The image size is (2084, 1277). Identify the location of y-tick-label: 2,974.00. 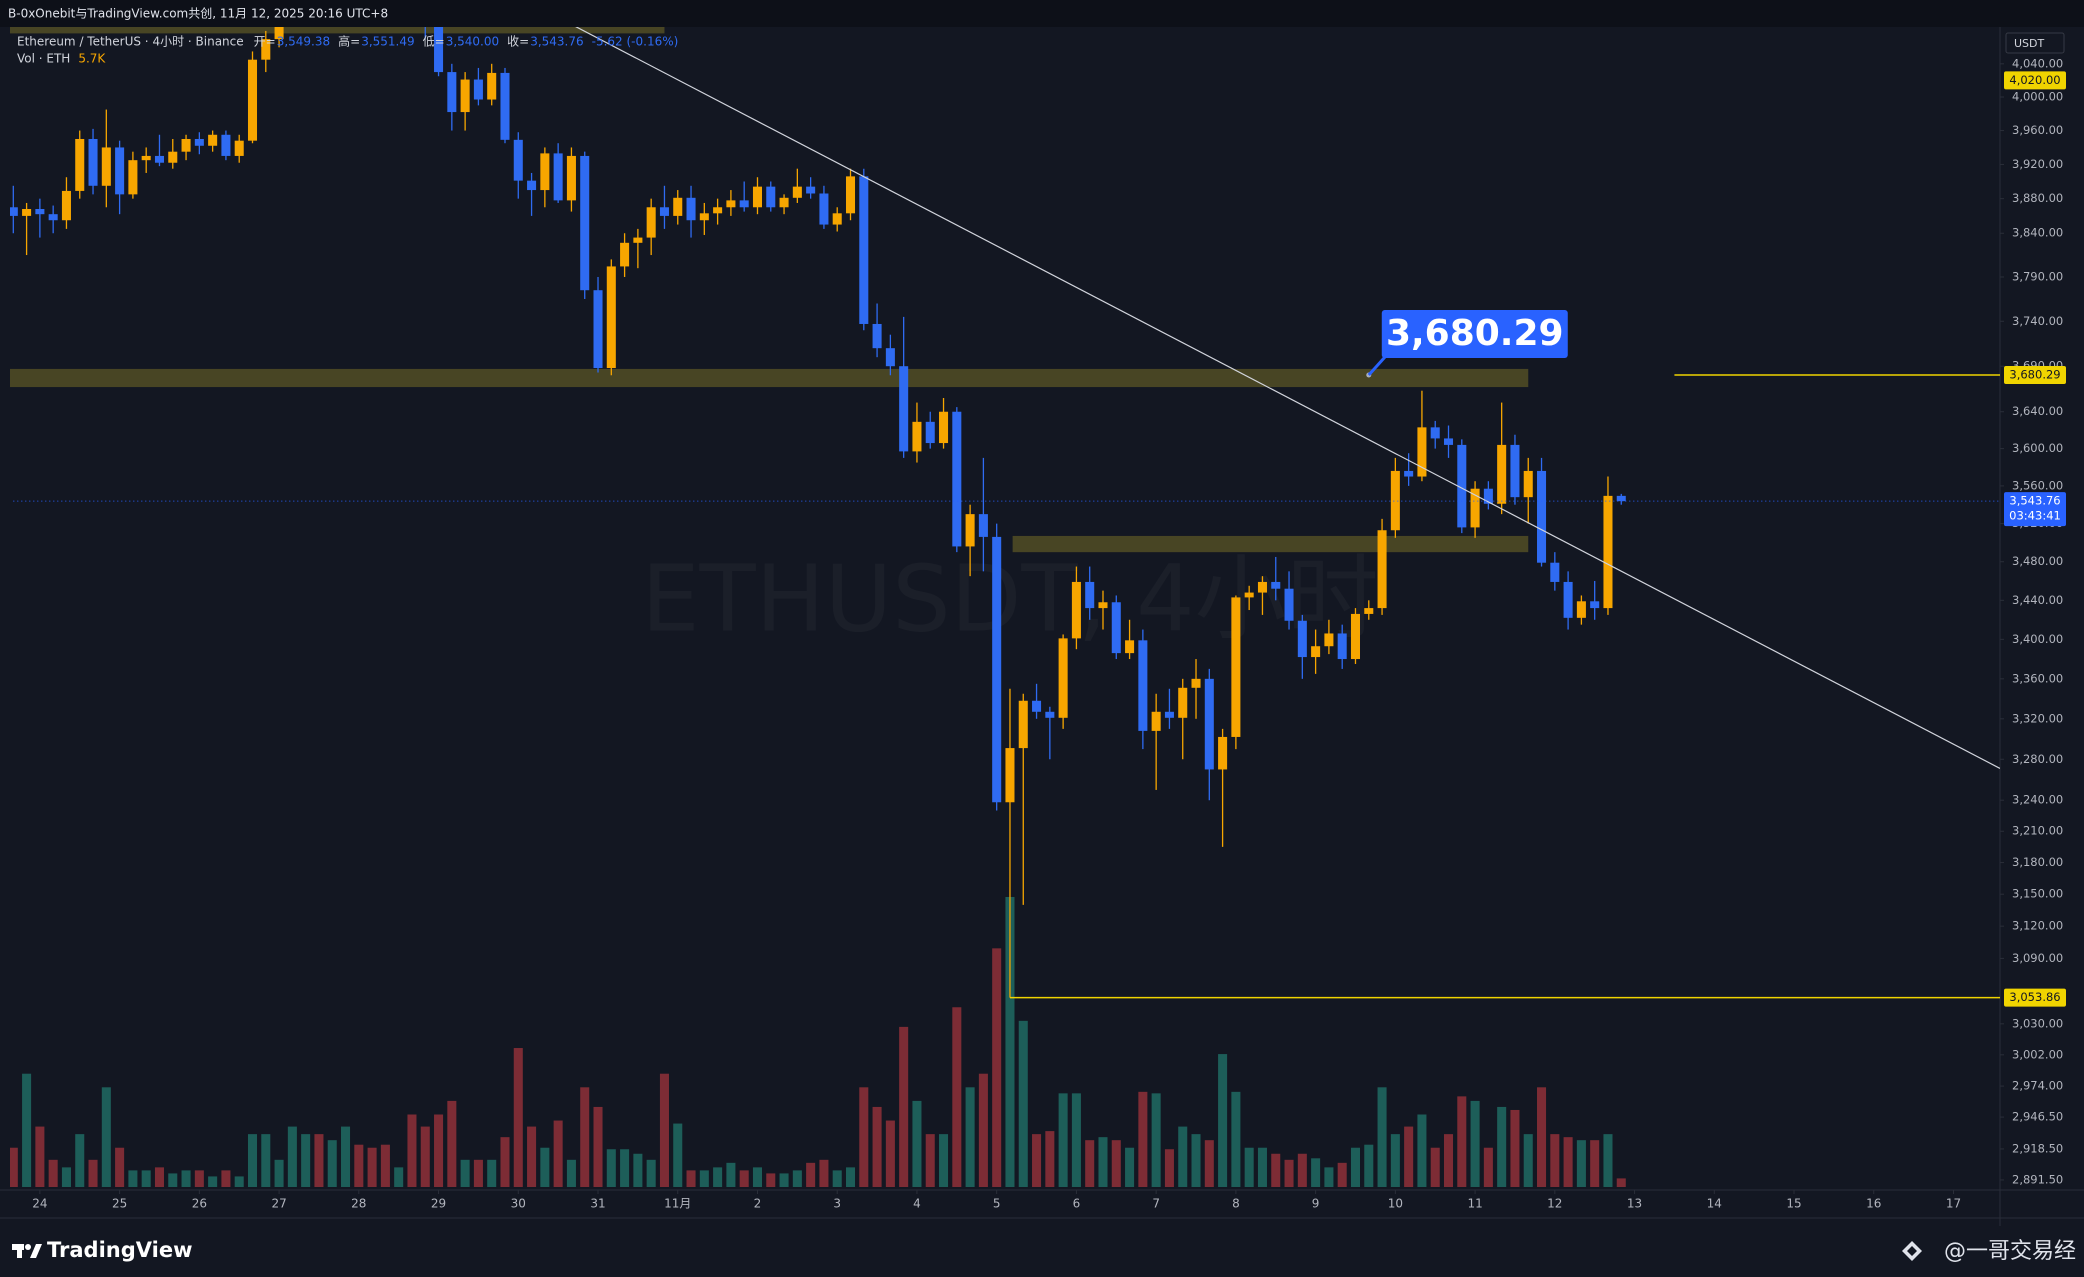
(2037, 1086).